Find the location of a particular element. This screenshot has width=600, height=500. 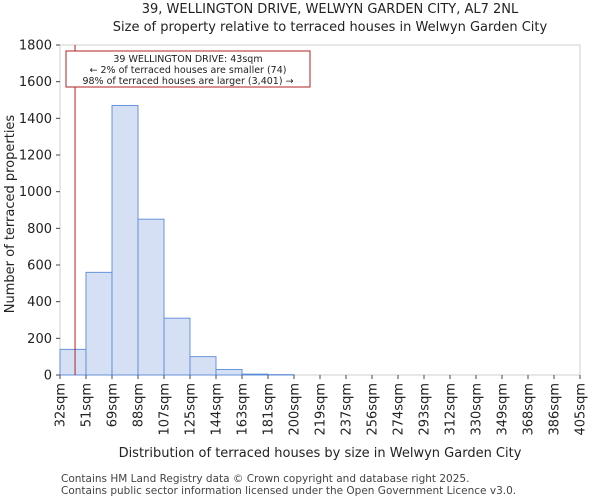

y-axis-label: Number of terraced properties is located at coordinates (10, 214).